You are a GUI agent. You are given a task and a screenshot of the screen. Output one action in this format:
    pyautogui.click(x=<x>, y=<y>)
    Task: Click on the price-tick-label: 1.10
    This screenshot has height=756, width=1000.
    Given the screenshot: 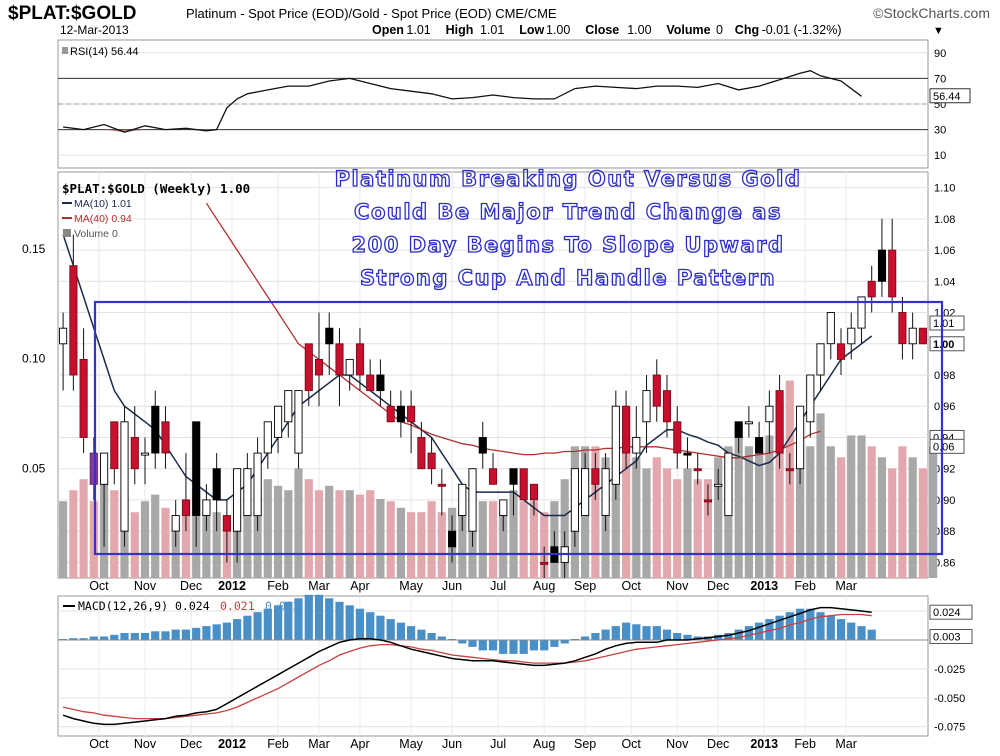 What is the action you would take?
    pyautogui.click(x=944, y=189)
    